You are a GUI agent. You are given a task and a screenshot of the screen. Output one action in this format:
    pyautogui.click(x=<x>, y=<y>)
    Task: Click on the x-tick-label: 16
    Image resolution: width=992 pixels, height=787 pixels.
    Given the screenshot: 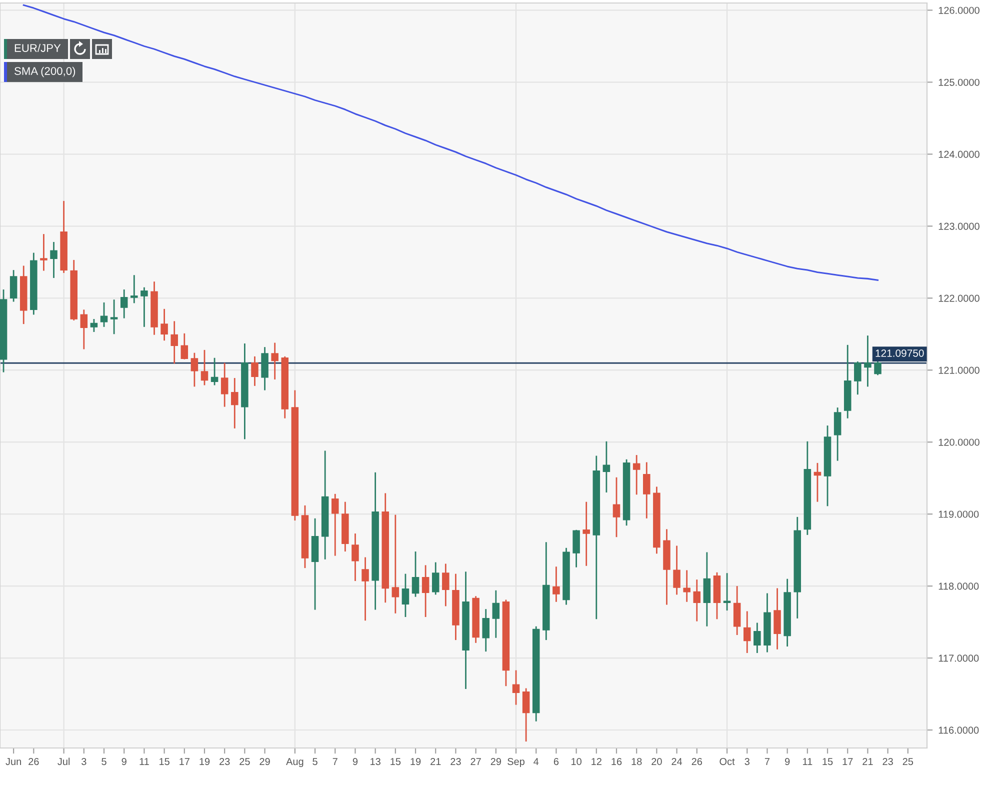 What is the action you would take?
    pyautogui.click(x=617, y=762)
    